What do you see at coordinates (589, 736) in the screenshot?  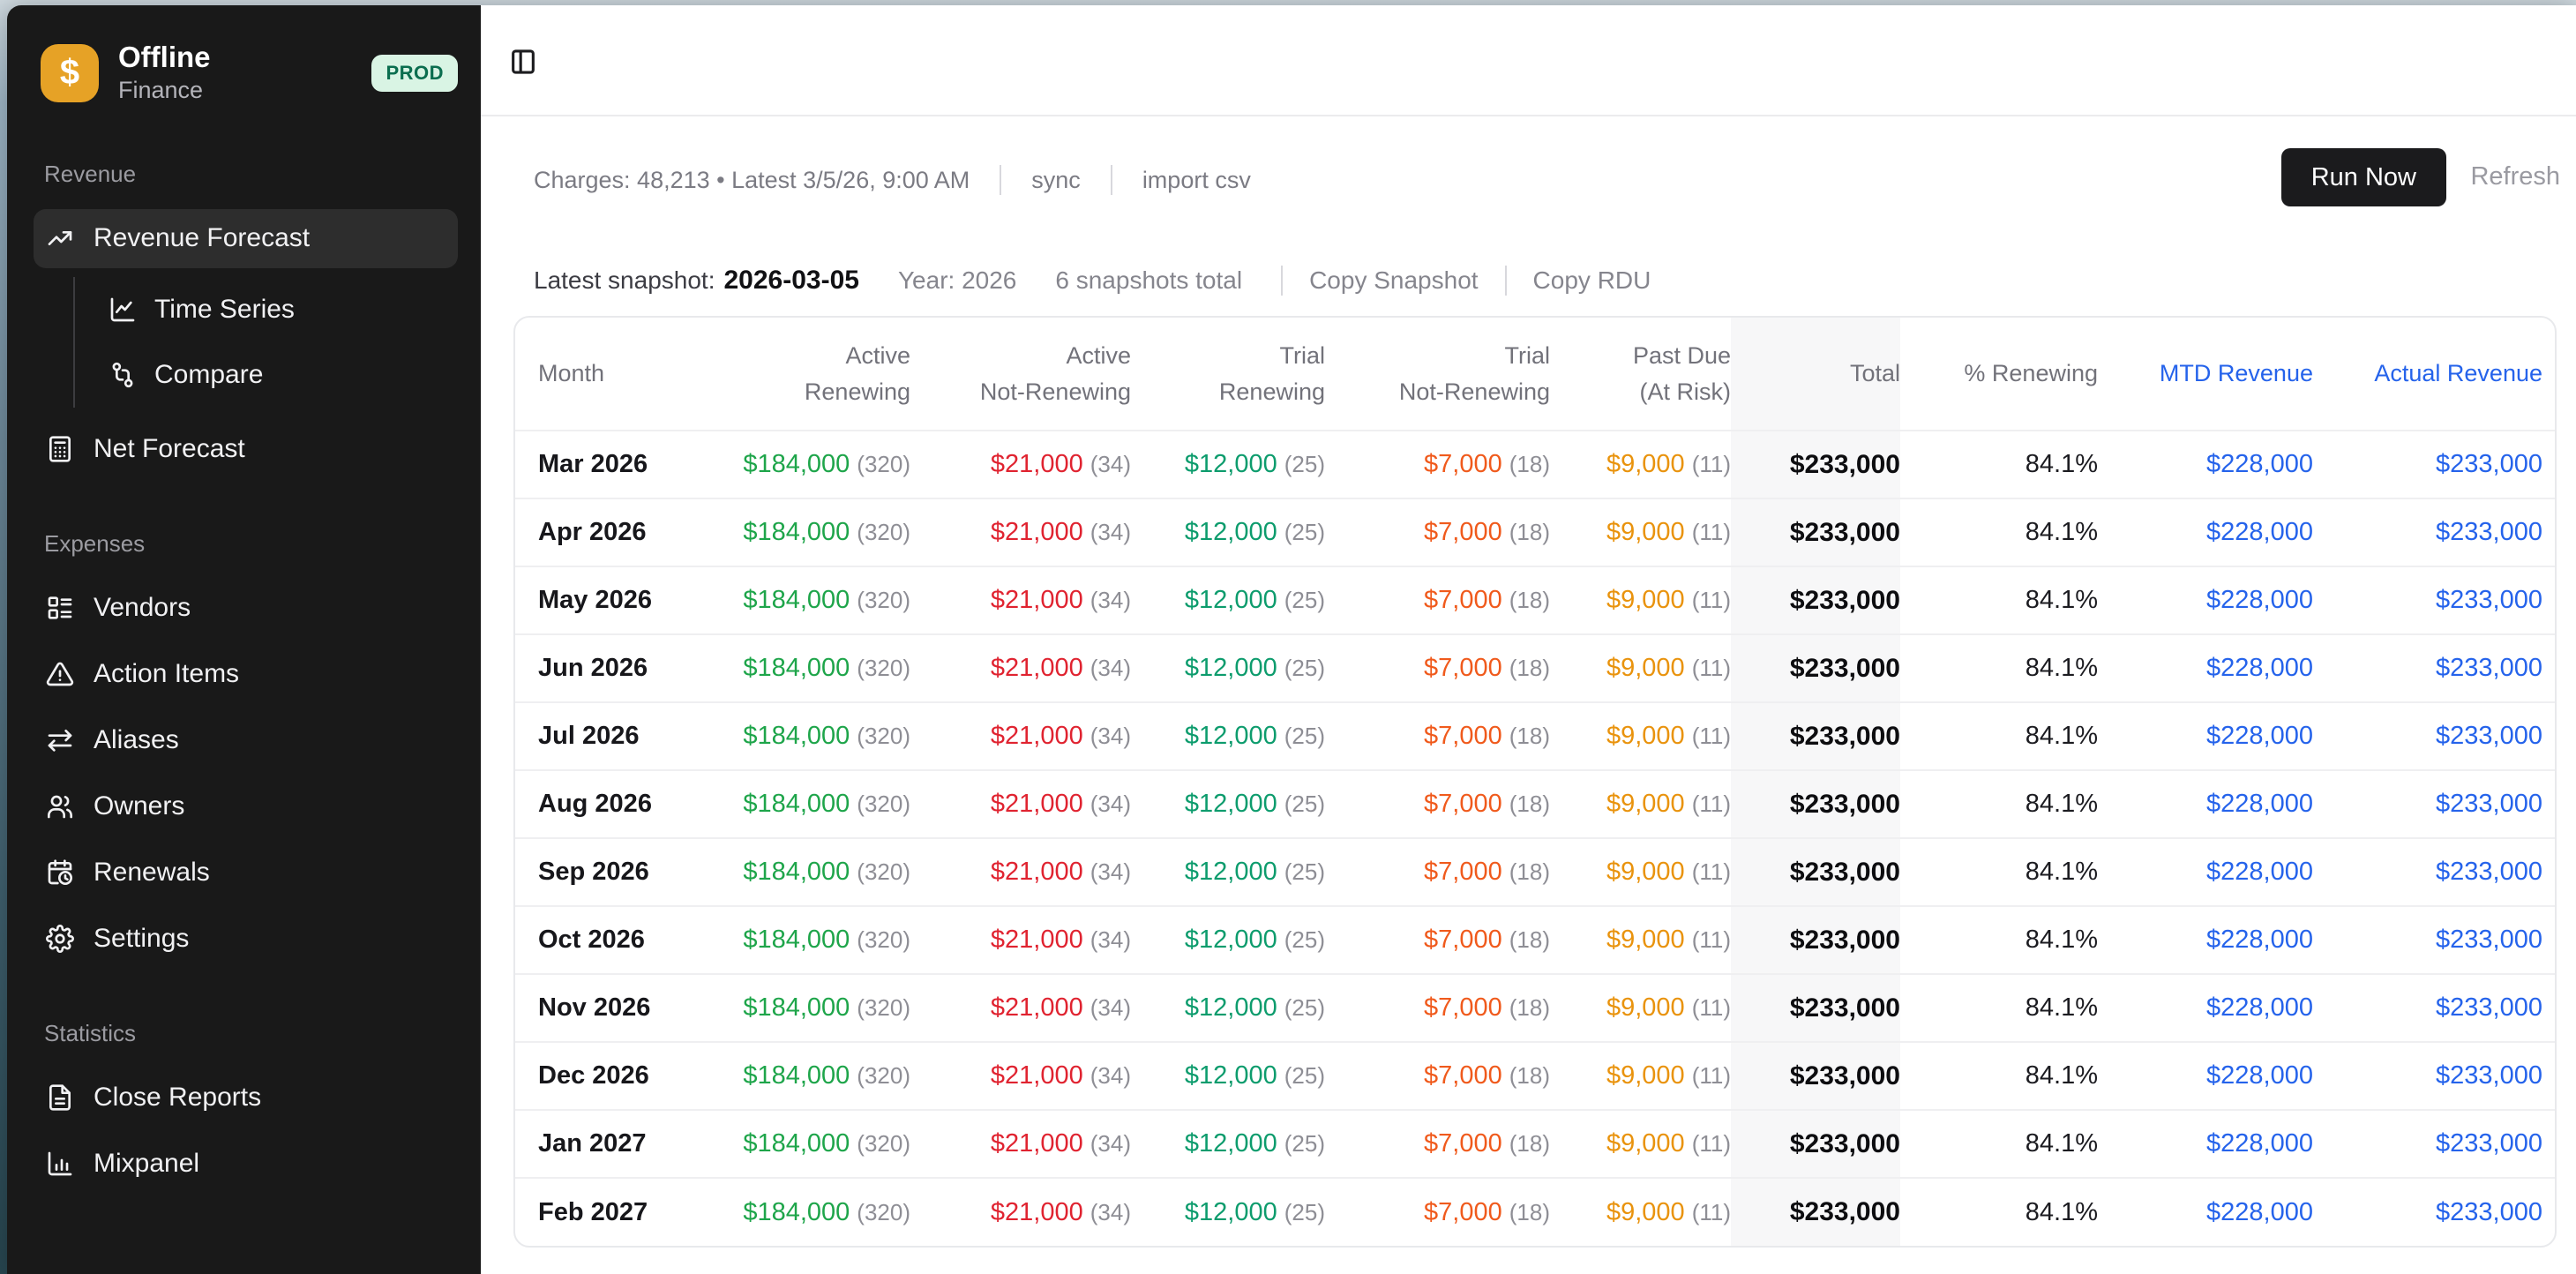 I see `cell-month: Jul 2026` at bounding box center [589, 736].